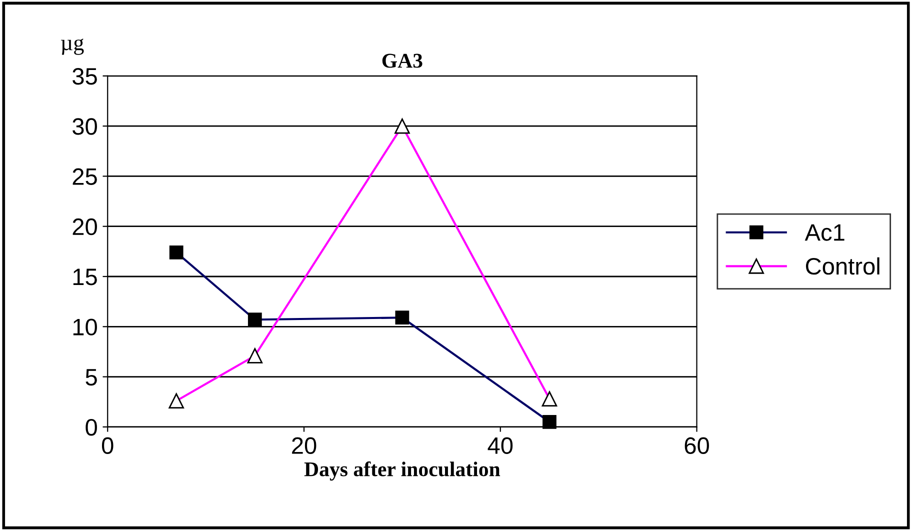  What do you see at coordinates (696, 445) in the screenshot?
I see `x-tick-label: 60` at bounding box center [696, 445].